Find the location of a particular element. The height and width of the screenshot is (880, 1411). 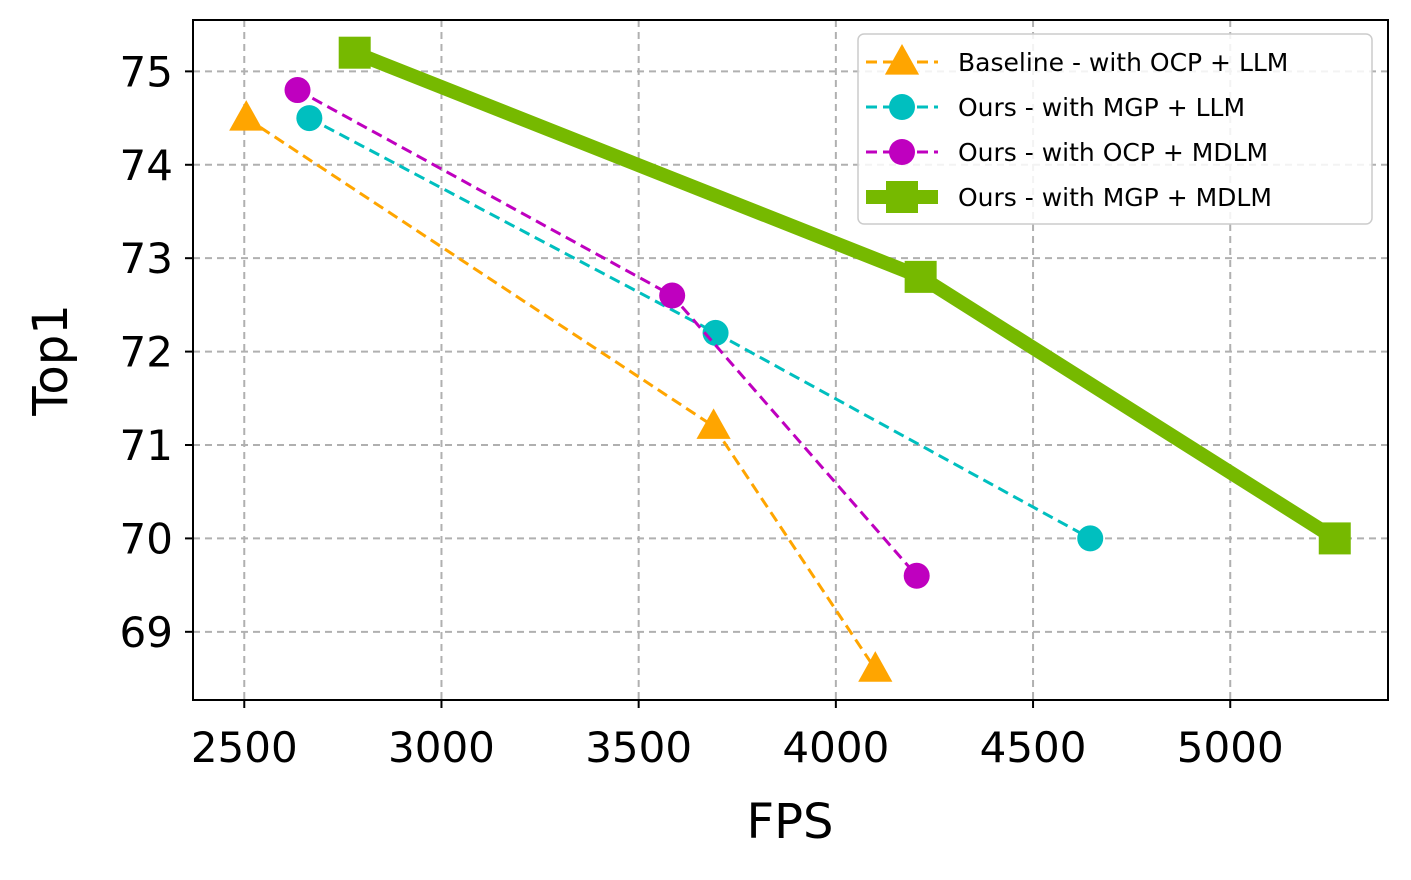

legend-label: Ours - with MGP + MDLM is located at coordinates (1115, 197).